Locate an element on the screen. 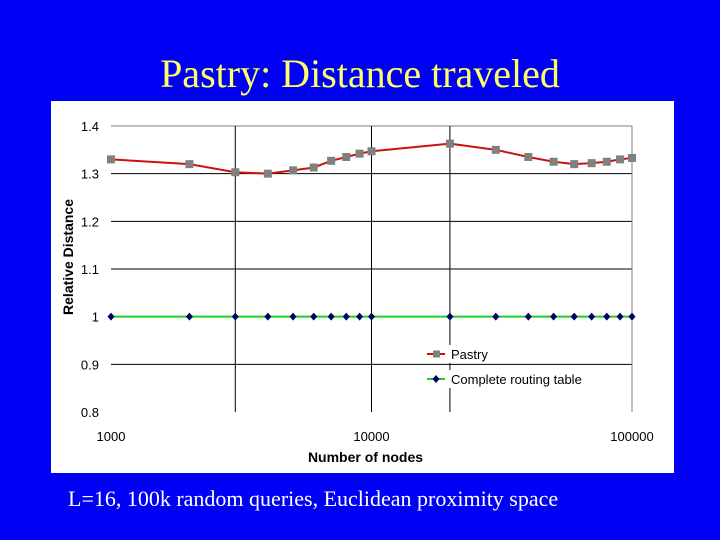 The height and width of the screenshot is (540, 720). legend-label: Pastry is located at coordinates (469, 354).